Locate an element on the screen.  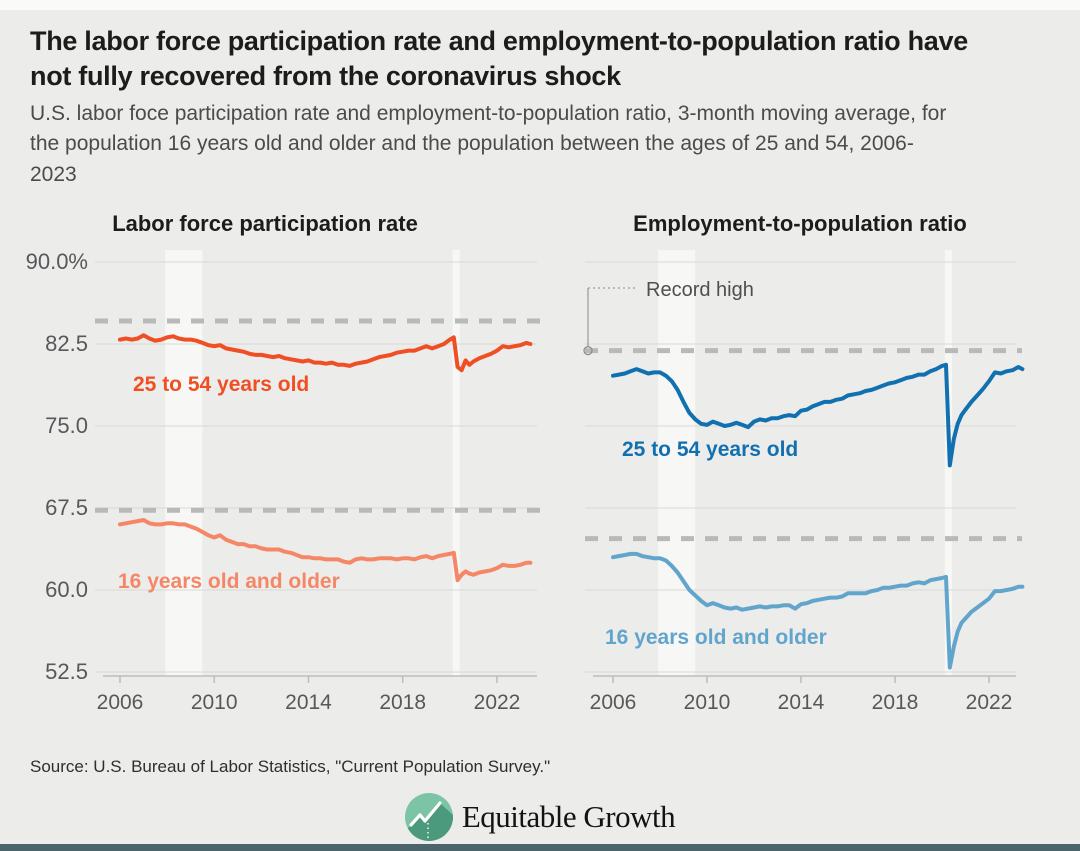
equitable-growth-logo-icon is located at coordinates (428, 817).